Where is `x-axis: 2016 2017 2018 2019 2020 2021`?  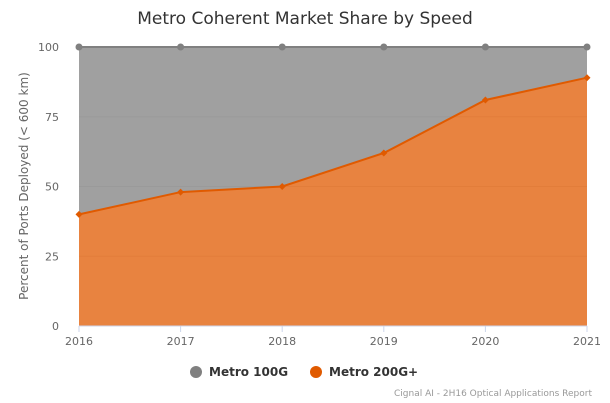 x-axis: 2016 2017 2018 2019 2020 2021 is located at coordinates (333, 336).